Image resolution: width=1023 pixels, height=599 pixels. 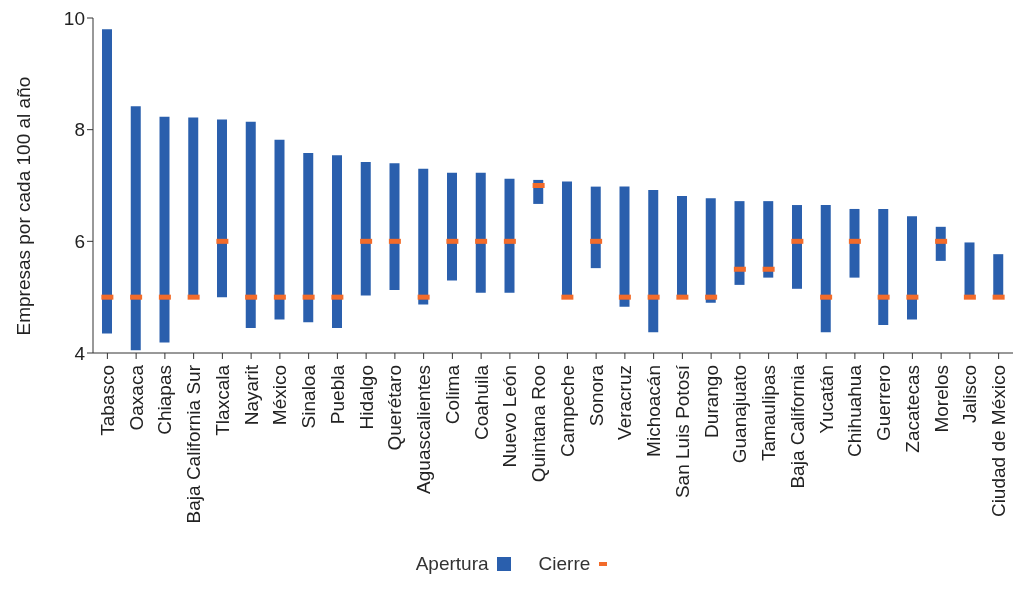 I want to click on x-tick-label: México, so click(x=280, y=395).